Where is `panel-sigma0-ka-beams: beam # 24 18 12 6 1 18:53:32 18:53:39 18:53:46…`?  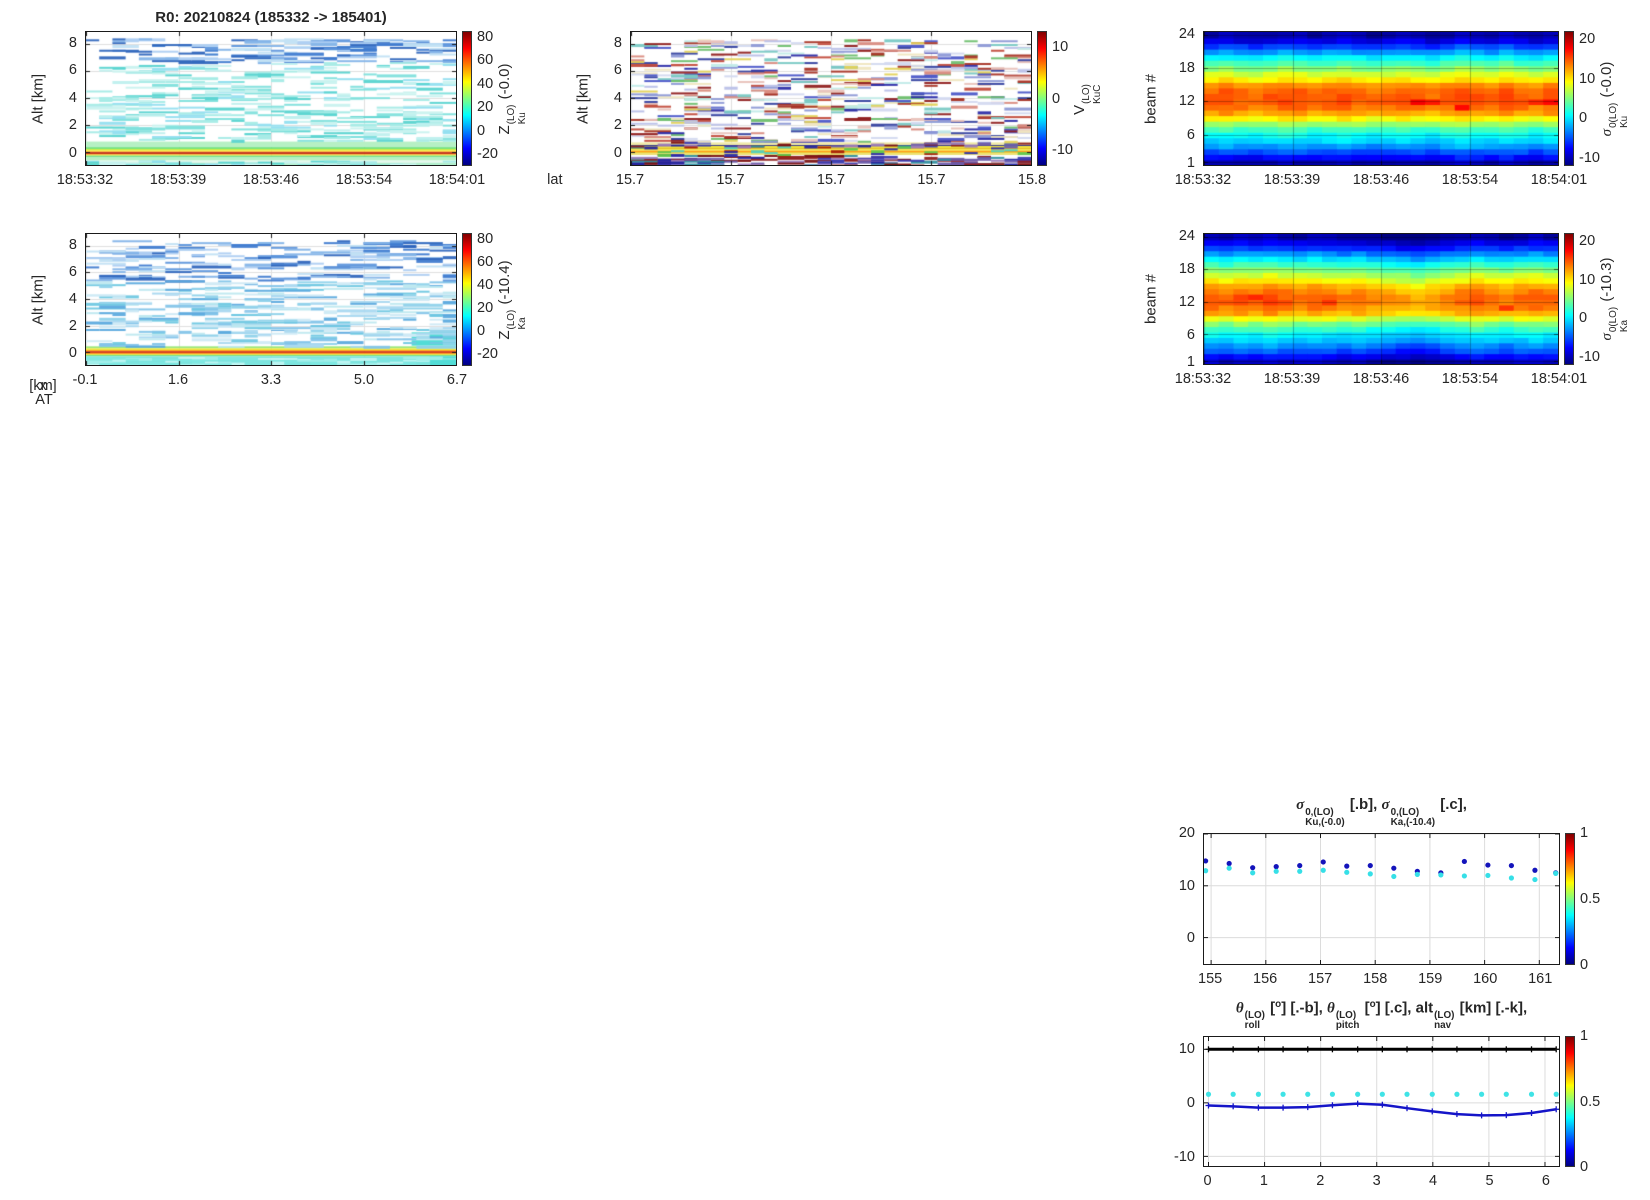 panel-sigma0-ka-beams: beam # 24 18 12 6 1 18:53:32 18:53:39 18:53:46… is located at coordinates (1386, 307).